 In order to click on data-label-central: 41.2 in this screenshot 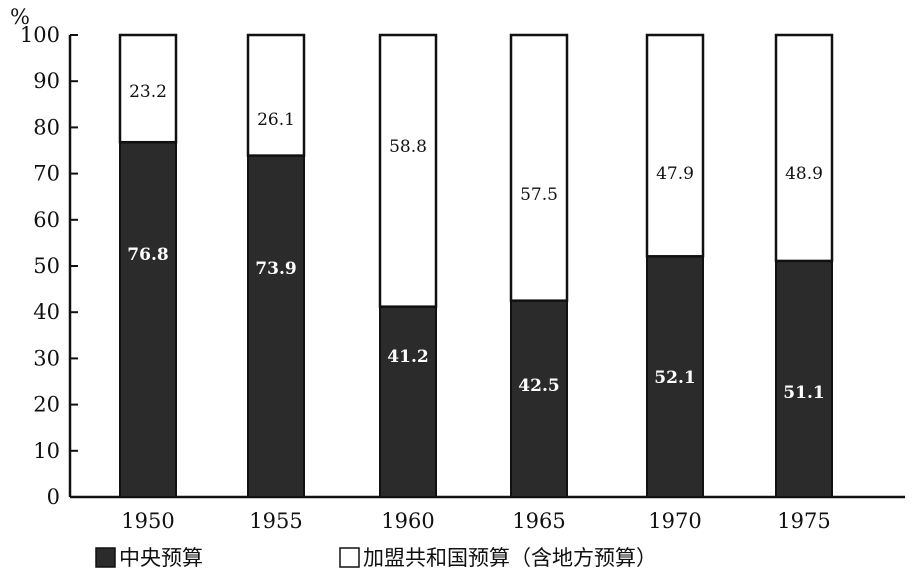, I will do `click(407, 357)`.